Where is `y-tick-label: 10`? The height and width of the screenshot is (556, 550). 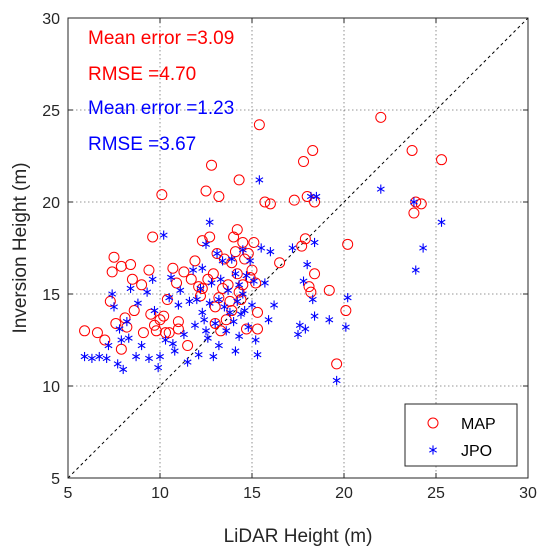
y-tick-label: 10 is located at coordinates (51, 387).